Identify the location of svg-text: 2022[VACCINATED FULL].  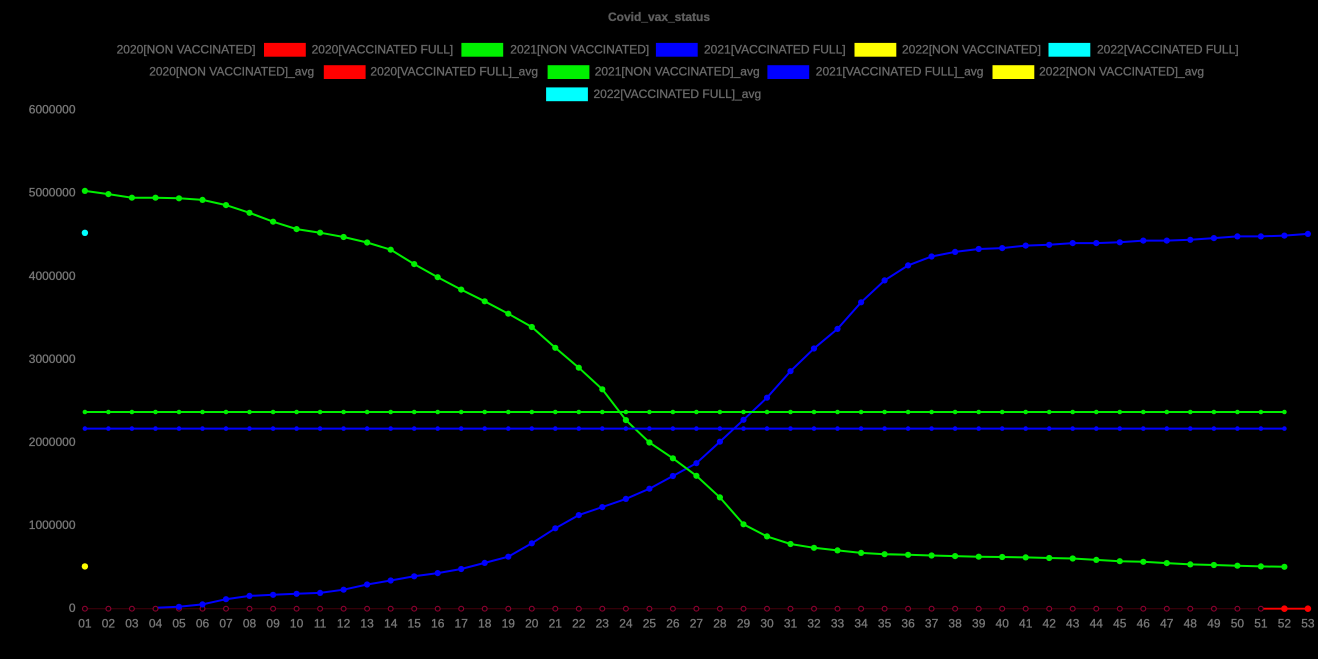
(1168, 49).